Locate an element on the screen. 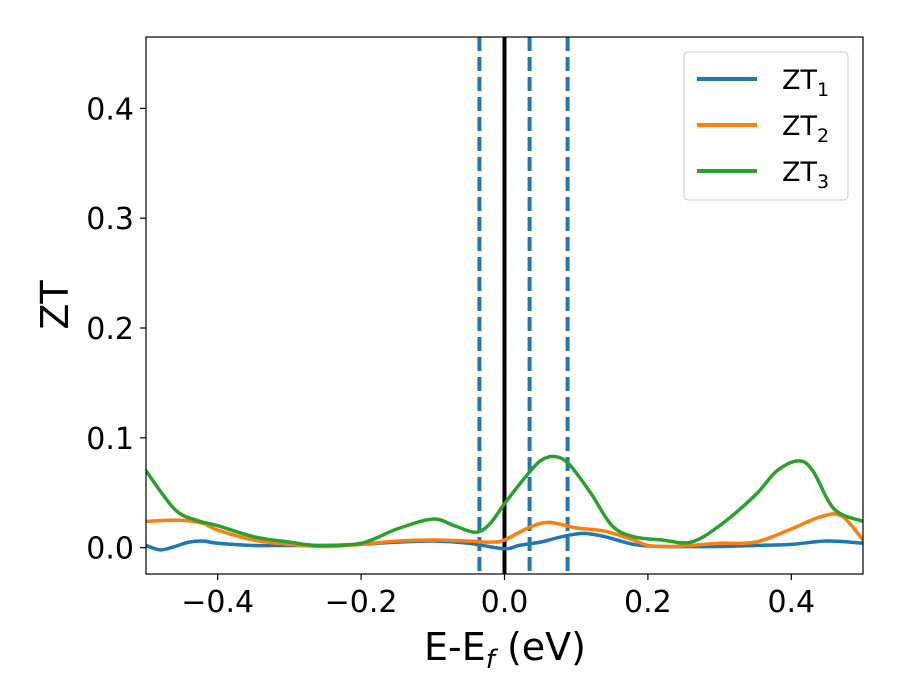 This screenshot has width=900, height=700. legend-box is located at coordinates (766, 126).